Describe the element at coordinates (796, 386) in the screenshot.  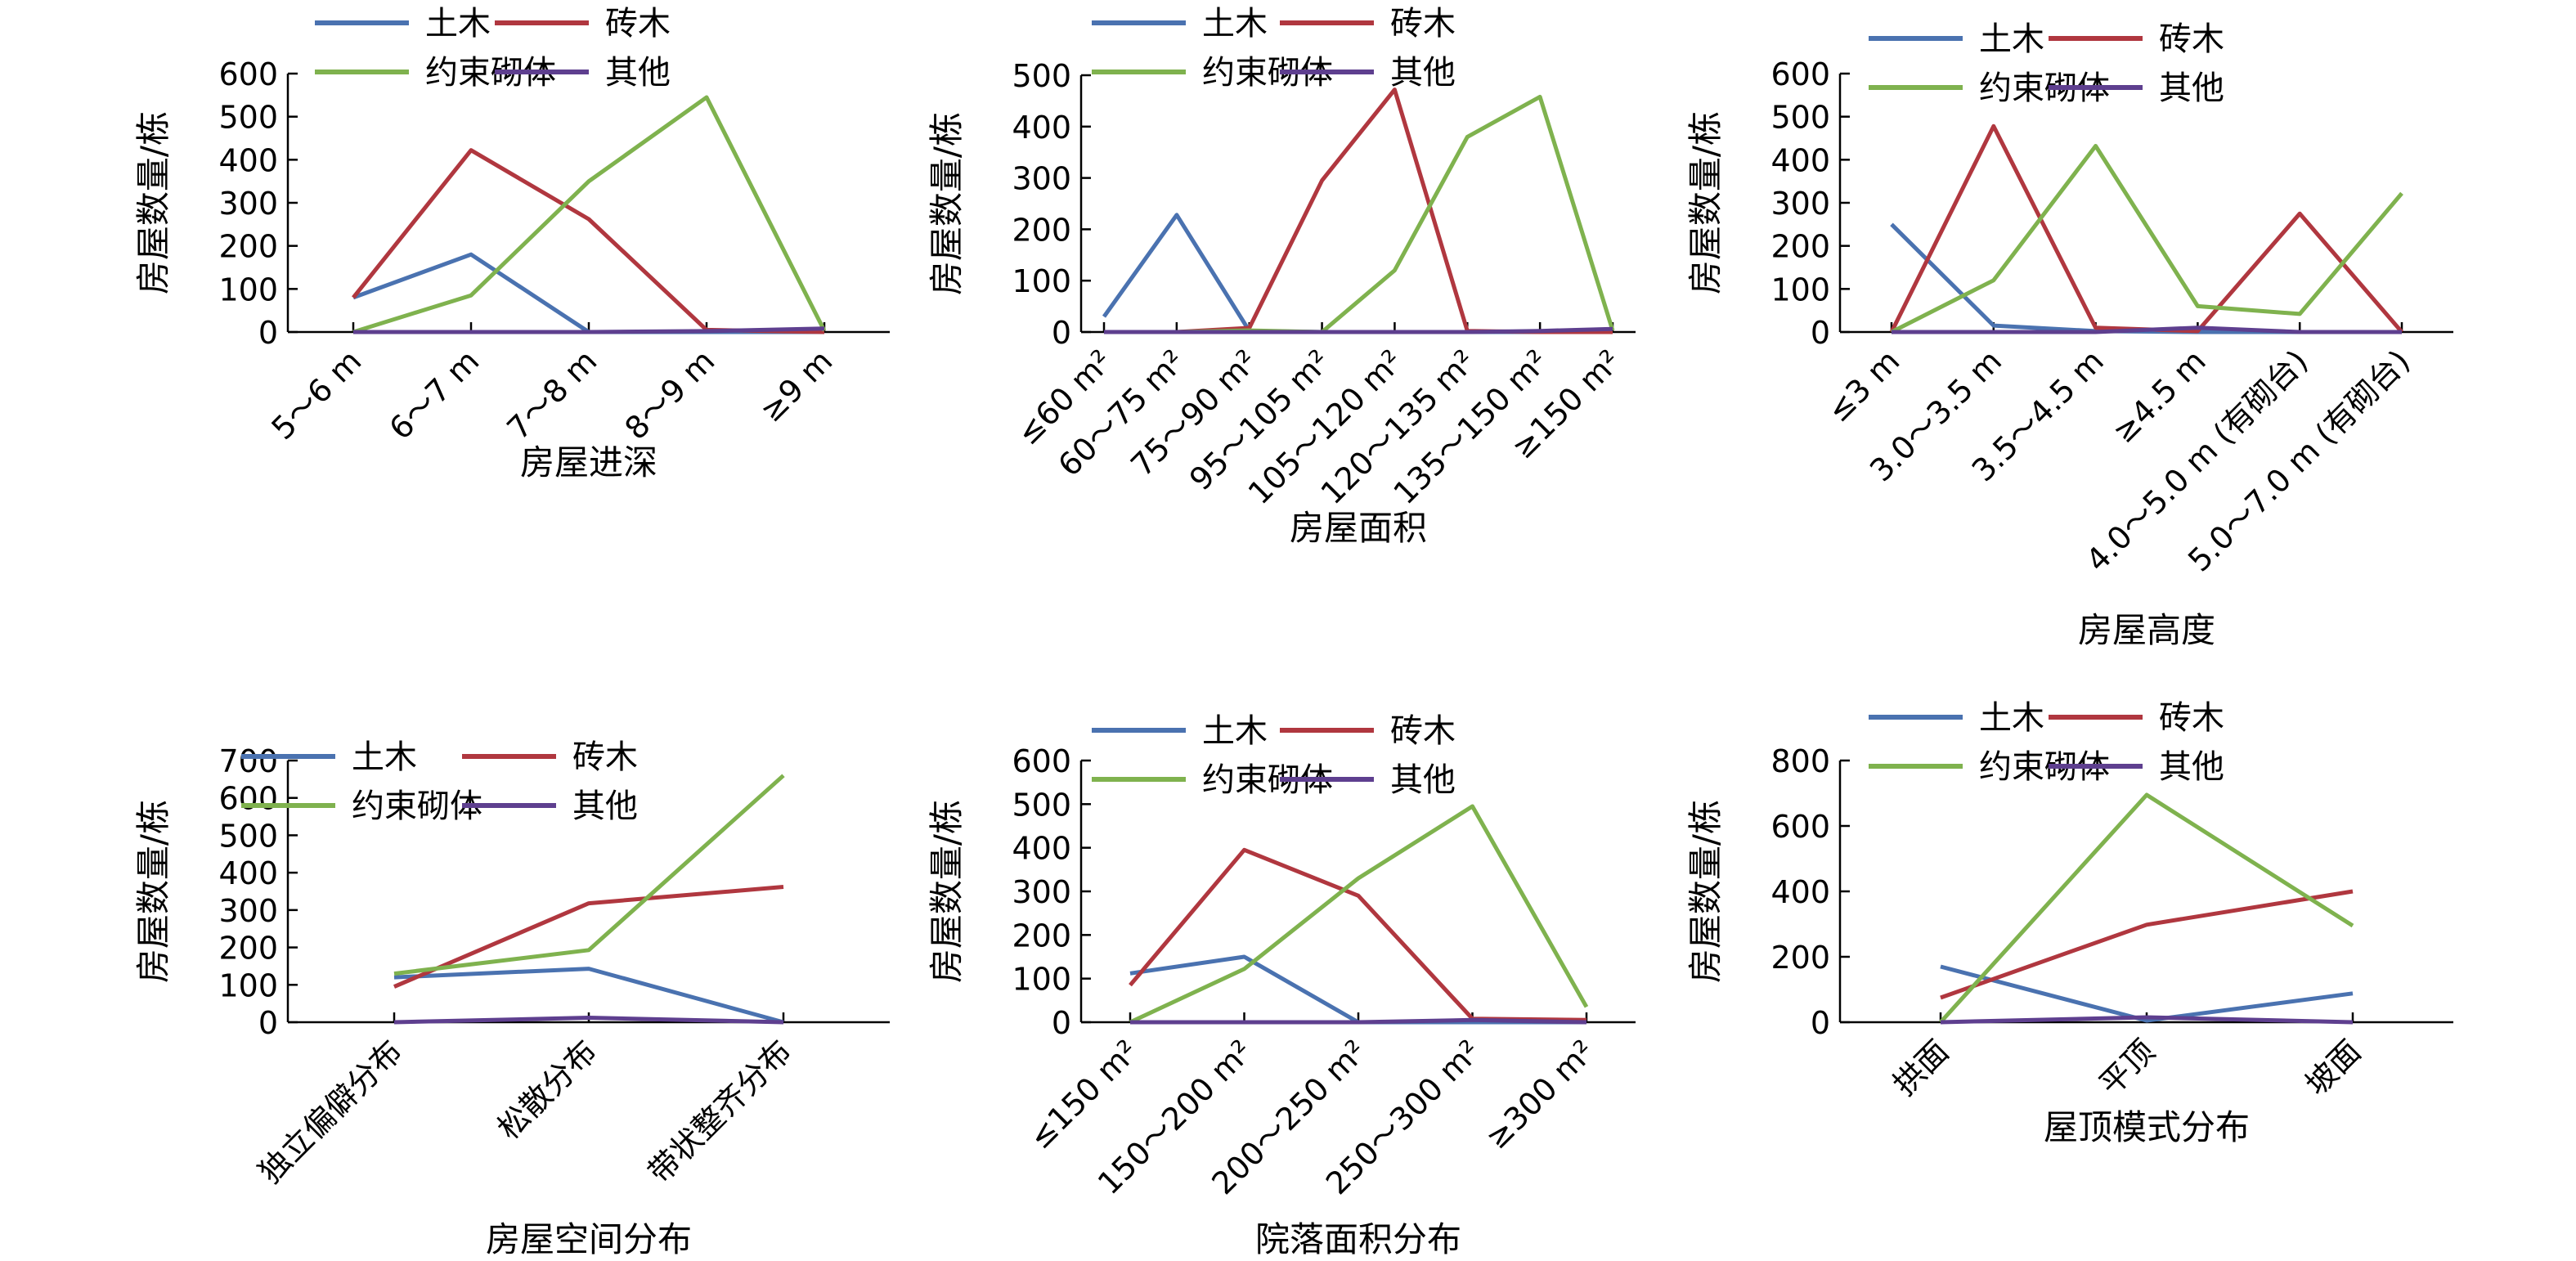
I see `x-tick-label: ≥9 m` at that location.